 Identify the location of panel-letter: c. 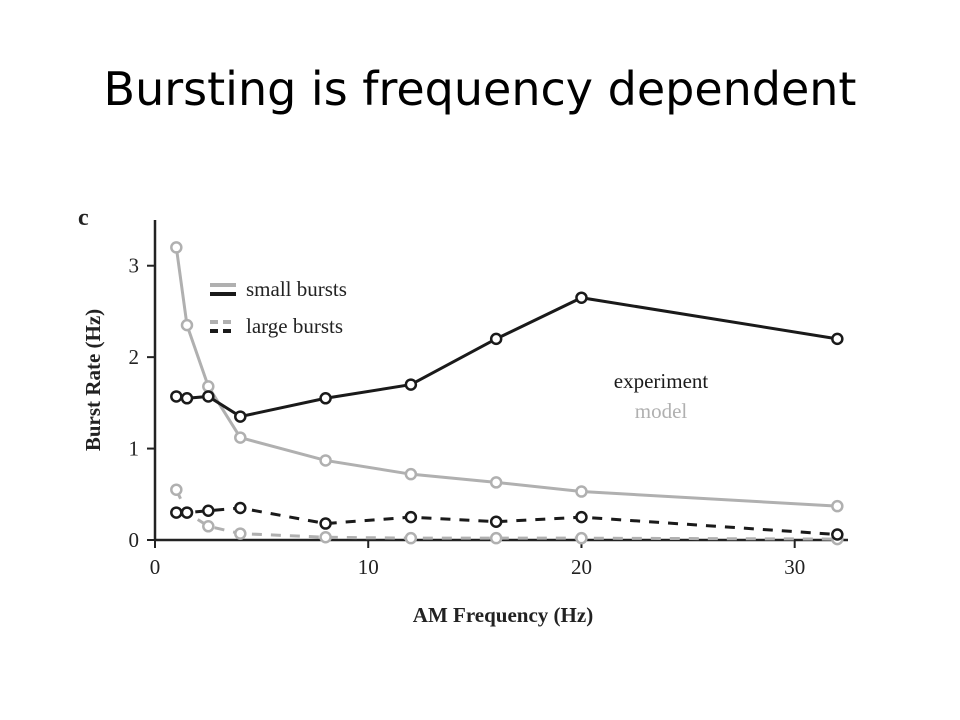
(83, 218).